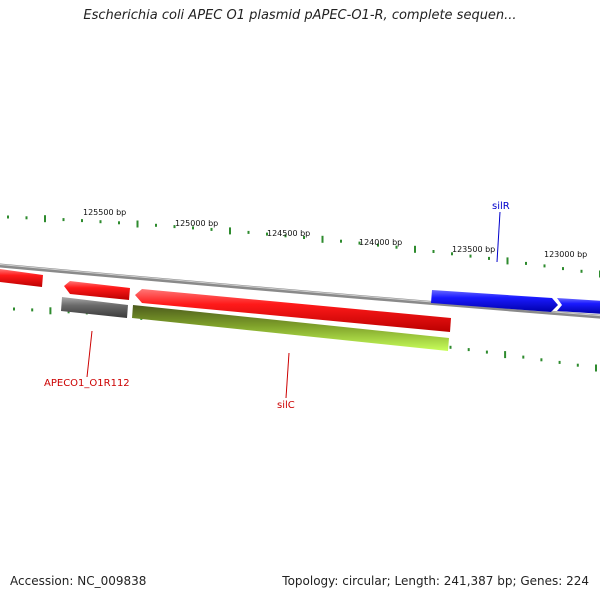  Describe the element at coordinates (94, 307) in the screenshot. I see `pseudogene-block` at that location.